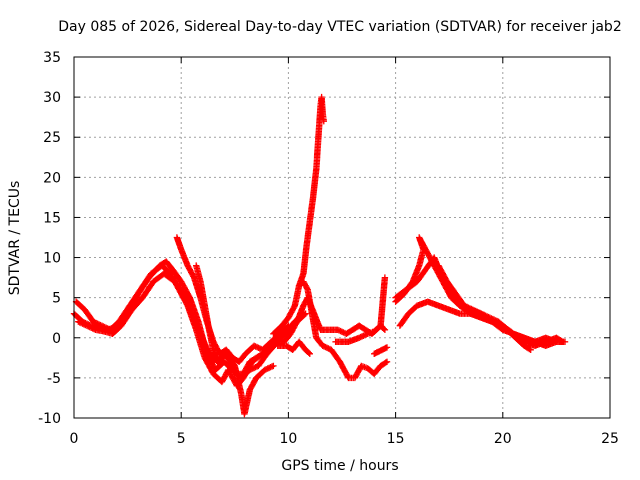 This screenshot has height=480, width=640. What do you see at coordinates (288, 439) in the screenshot?
I see `x-tick-label: 10` at bounding box center [288, 439].